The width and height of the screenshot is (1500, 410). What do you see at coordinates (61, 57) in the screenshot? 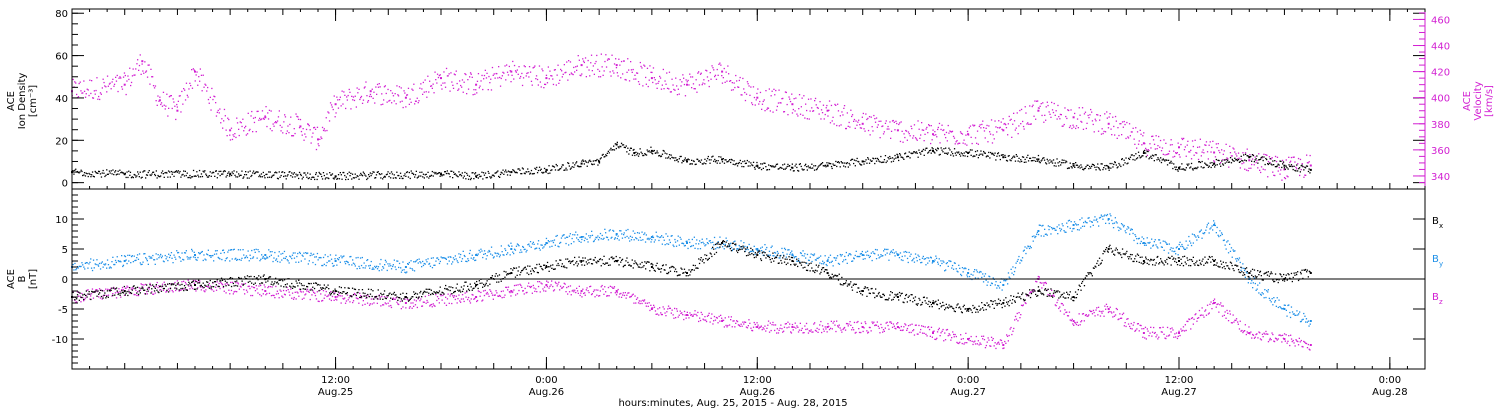
I see `y-tick-label: 60` at bounding box center [61, 57].